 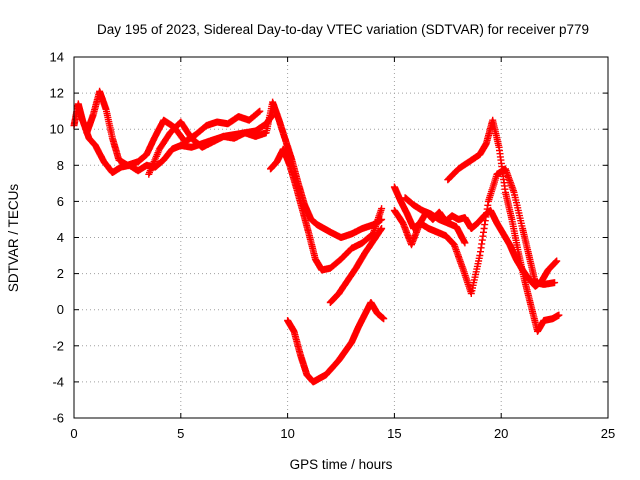 I want to click on y-tick-label: -4, so click(x=58, y=381).